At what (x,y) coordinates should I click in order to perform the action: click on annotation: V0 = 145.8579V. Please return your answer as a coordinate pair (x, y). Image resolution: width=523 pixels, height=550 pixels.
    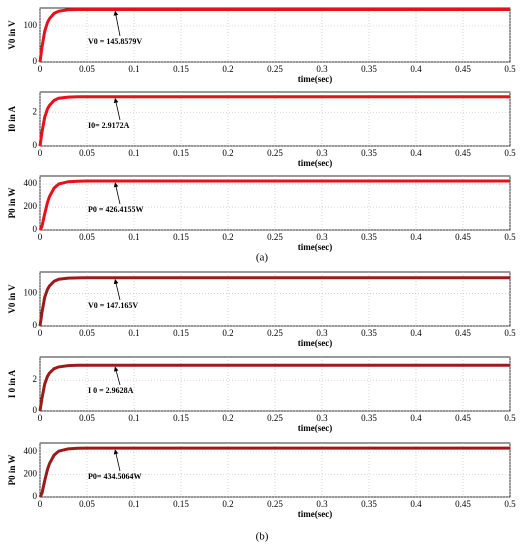
    Looking at the image, I should click on (115, 41).